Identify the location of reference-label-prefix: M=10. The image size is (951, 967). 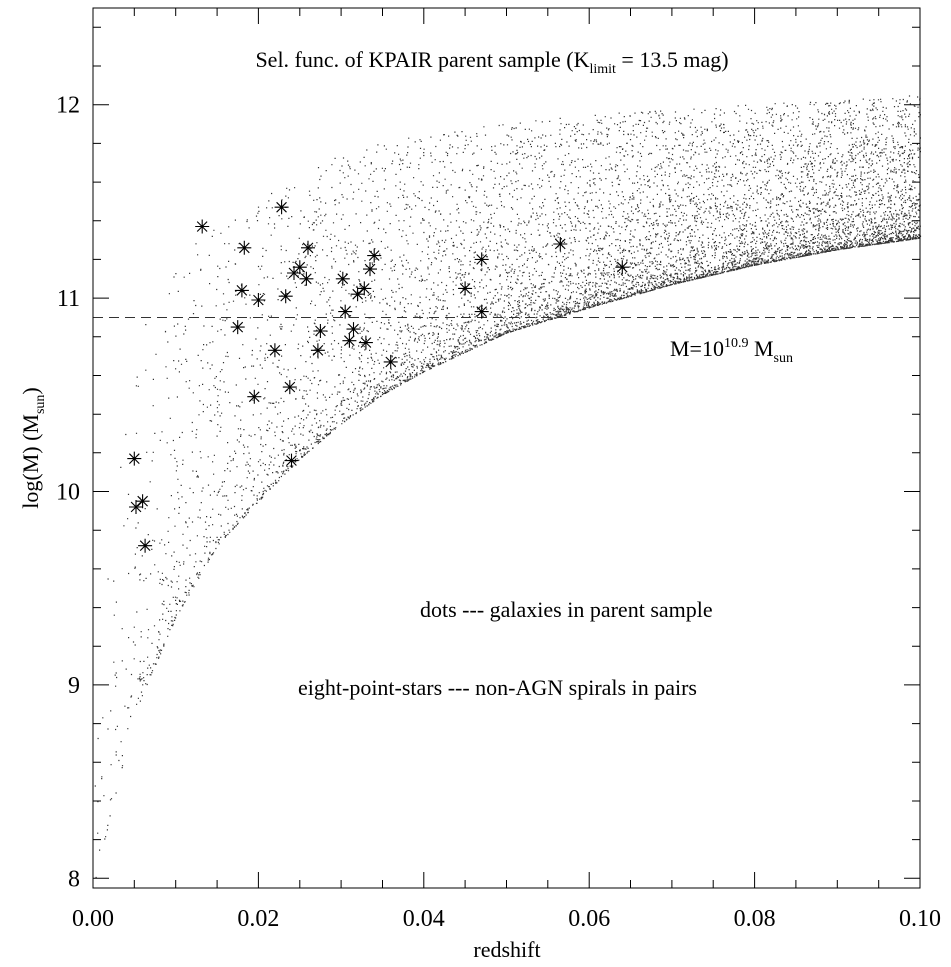
(697, 348).